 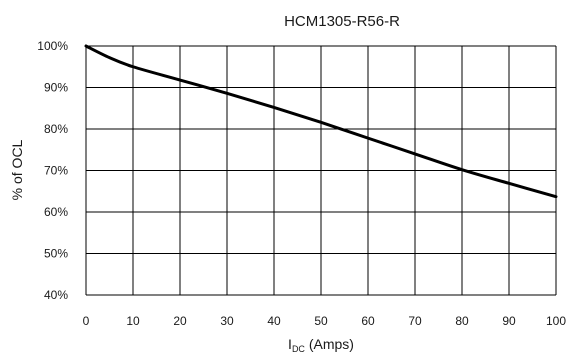 I want to click on x-tick-label: 10, so click(x=133, y=321).